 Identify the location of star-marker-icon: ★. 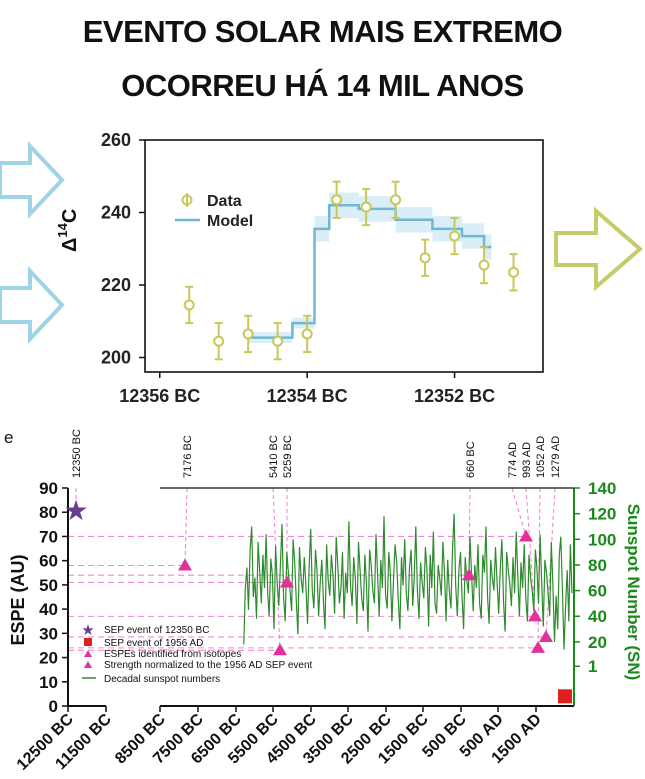
(75, 510).